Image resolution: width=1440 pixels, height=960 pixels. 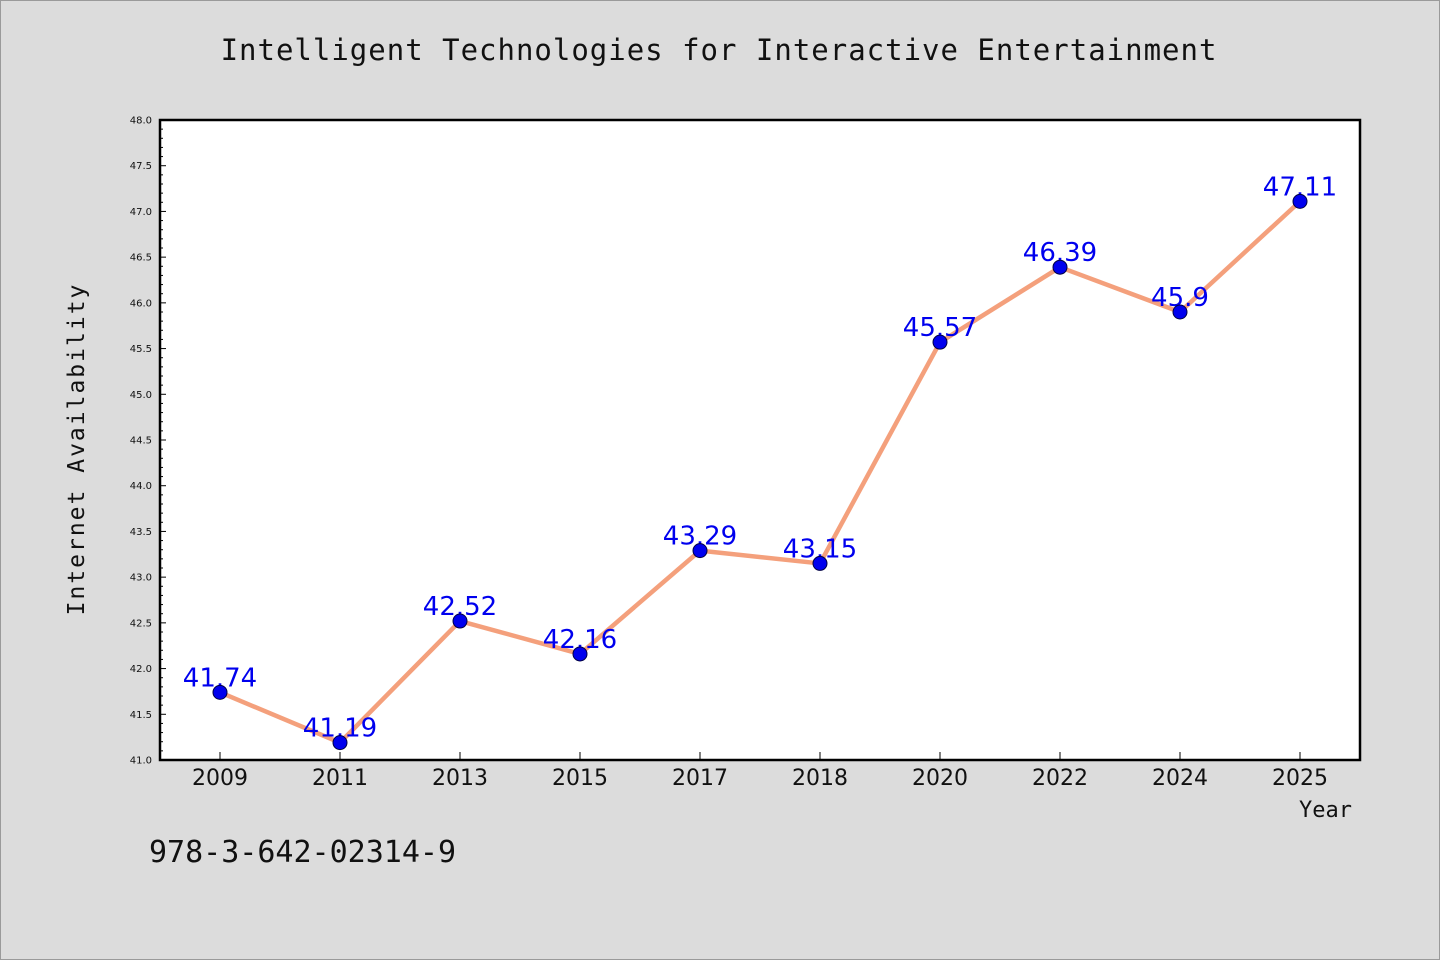 What do you see at coordinates (141, 212) in the screenshot?
I see `y-tick-label: 47.0` at bounding box center [141, 212].